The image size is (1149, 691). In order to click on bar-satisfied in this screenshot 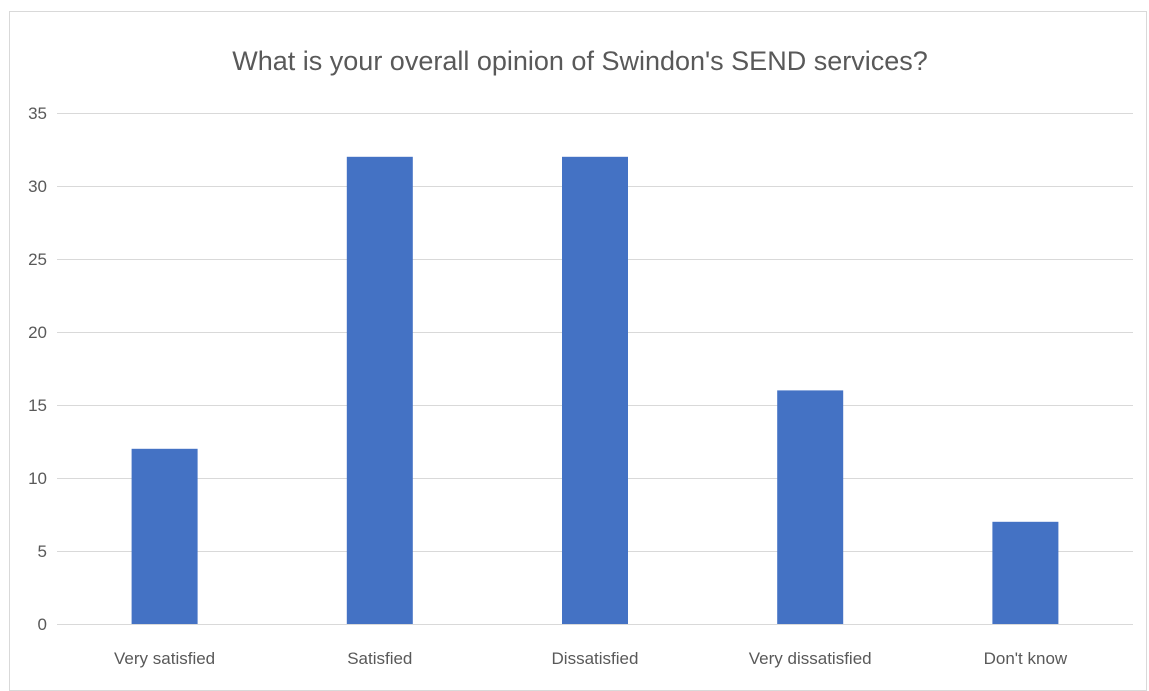, I will do `click(379, 390)`.